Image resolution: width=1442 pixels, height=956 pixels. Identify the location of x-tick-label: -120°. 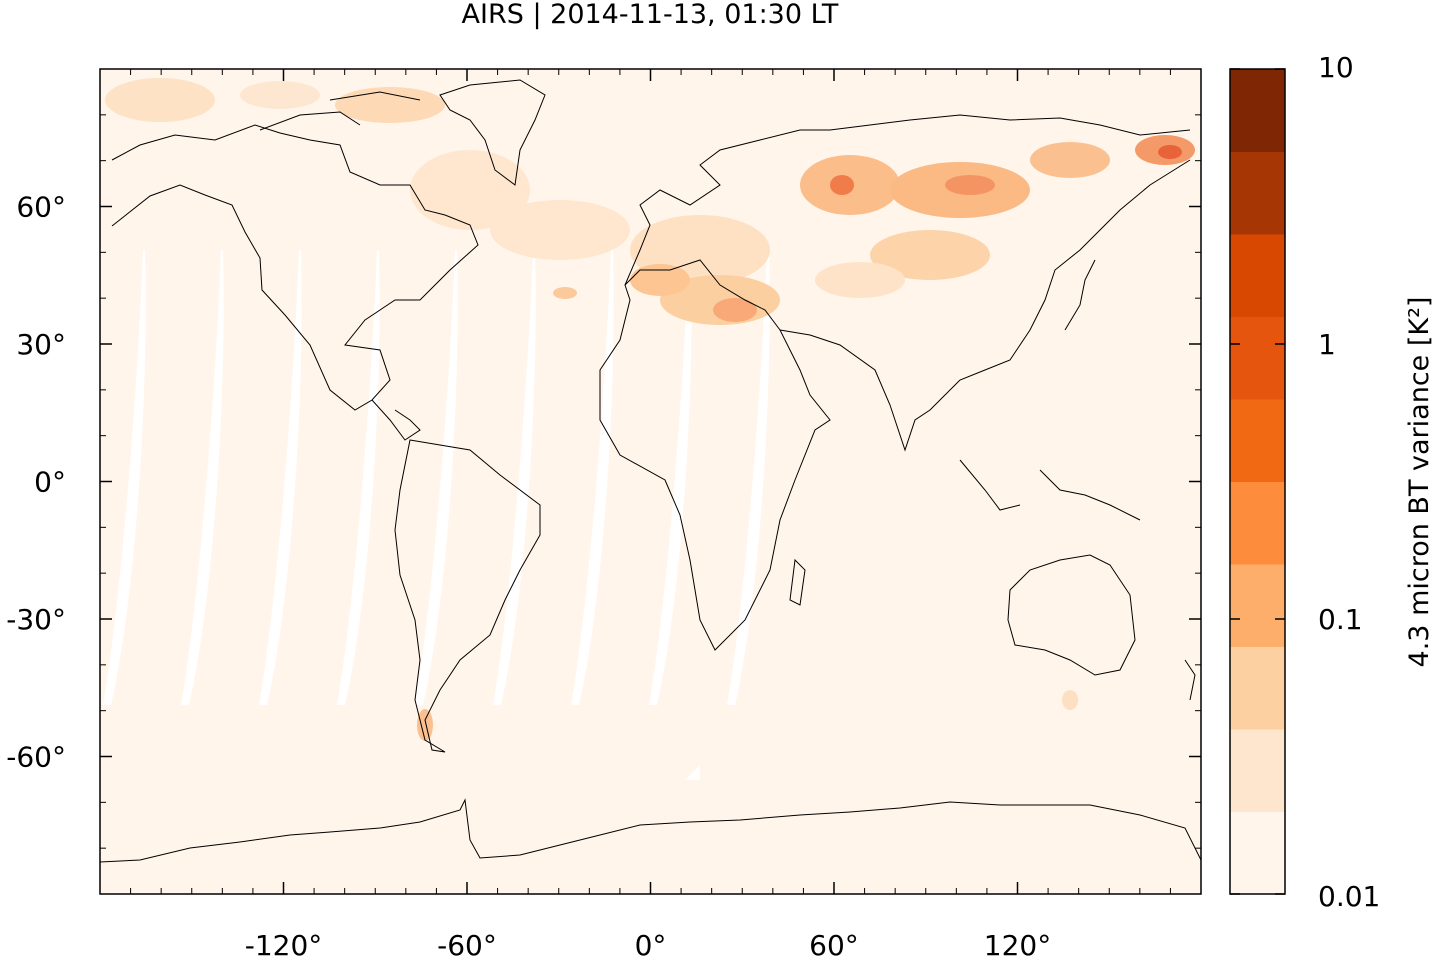
(284, 942).